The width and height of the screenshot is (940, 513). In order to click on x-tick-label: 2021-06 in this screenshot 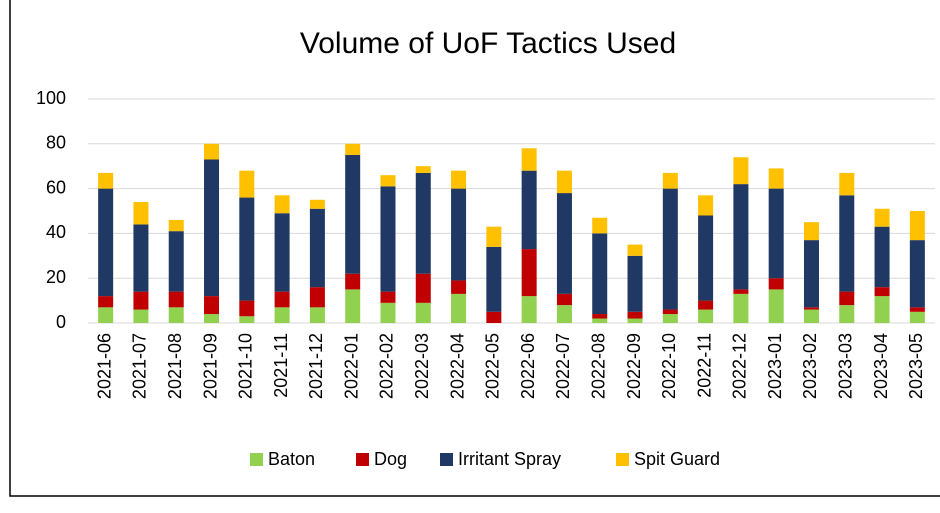, I will do `click(104, 366)`.